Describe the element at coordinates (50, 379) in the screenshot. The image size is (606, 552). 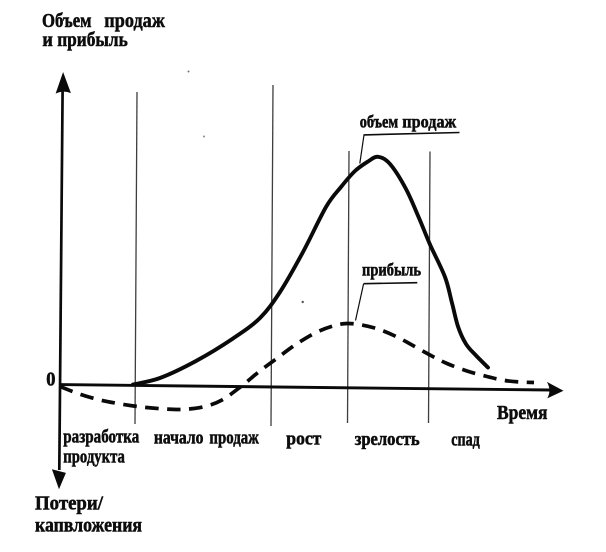
I see `svg-text: 0` at that location.